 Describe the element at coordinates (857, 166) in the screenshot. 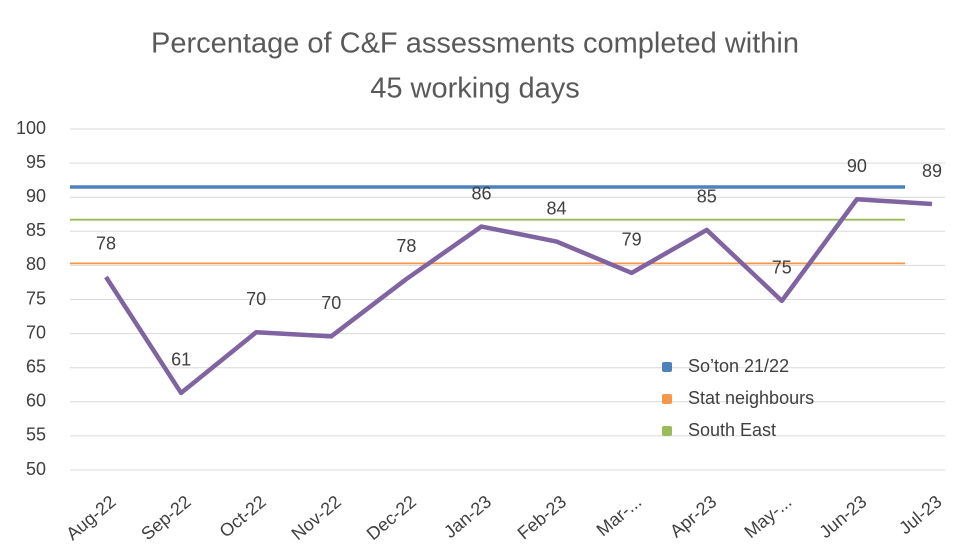

I see `data-label: 90` at that location.